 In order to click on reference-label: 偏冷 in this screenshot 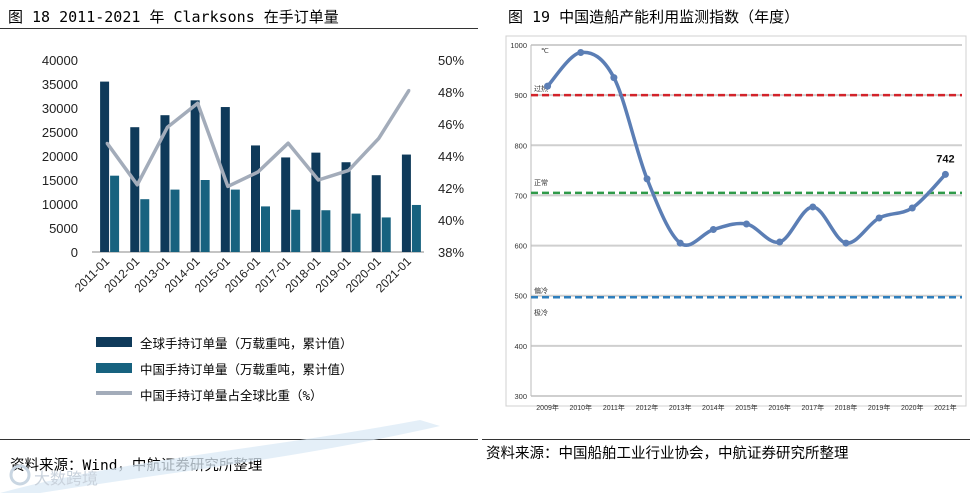, I will do `click(541, 290)`.